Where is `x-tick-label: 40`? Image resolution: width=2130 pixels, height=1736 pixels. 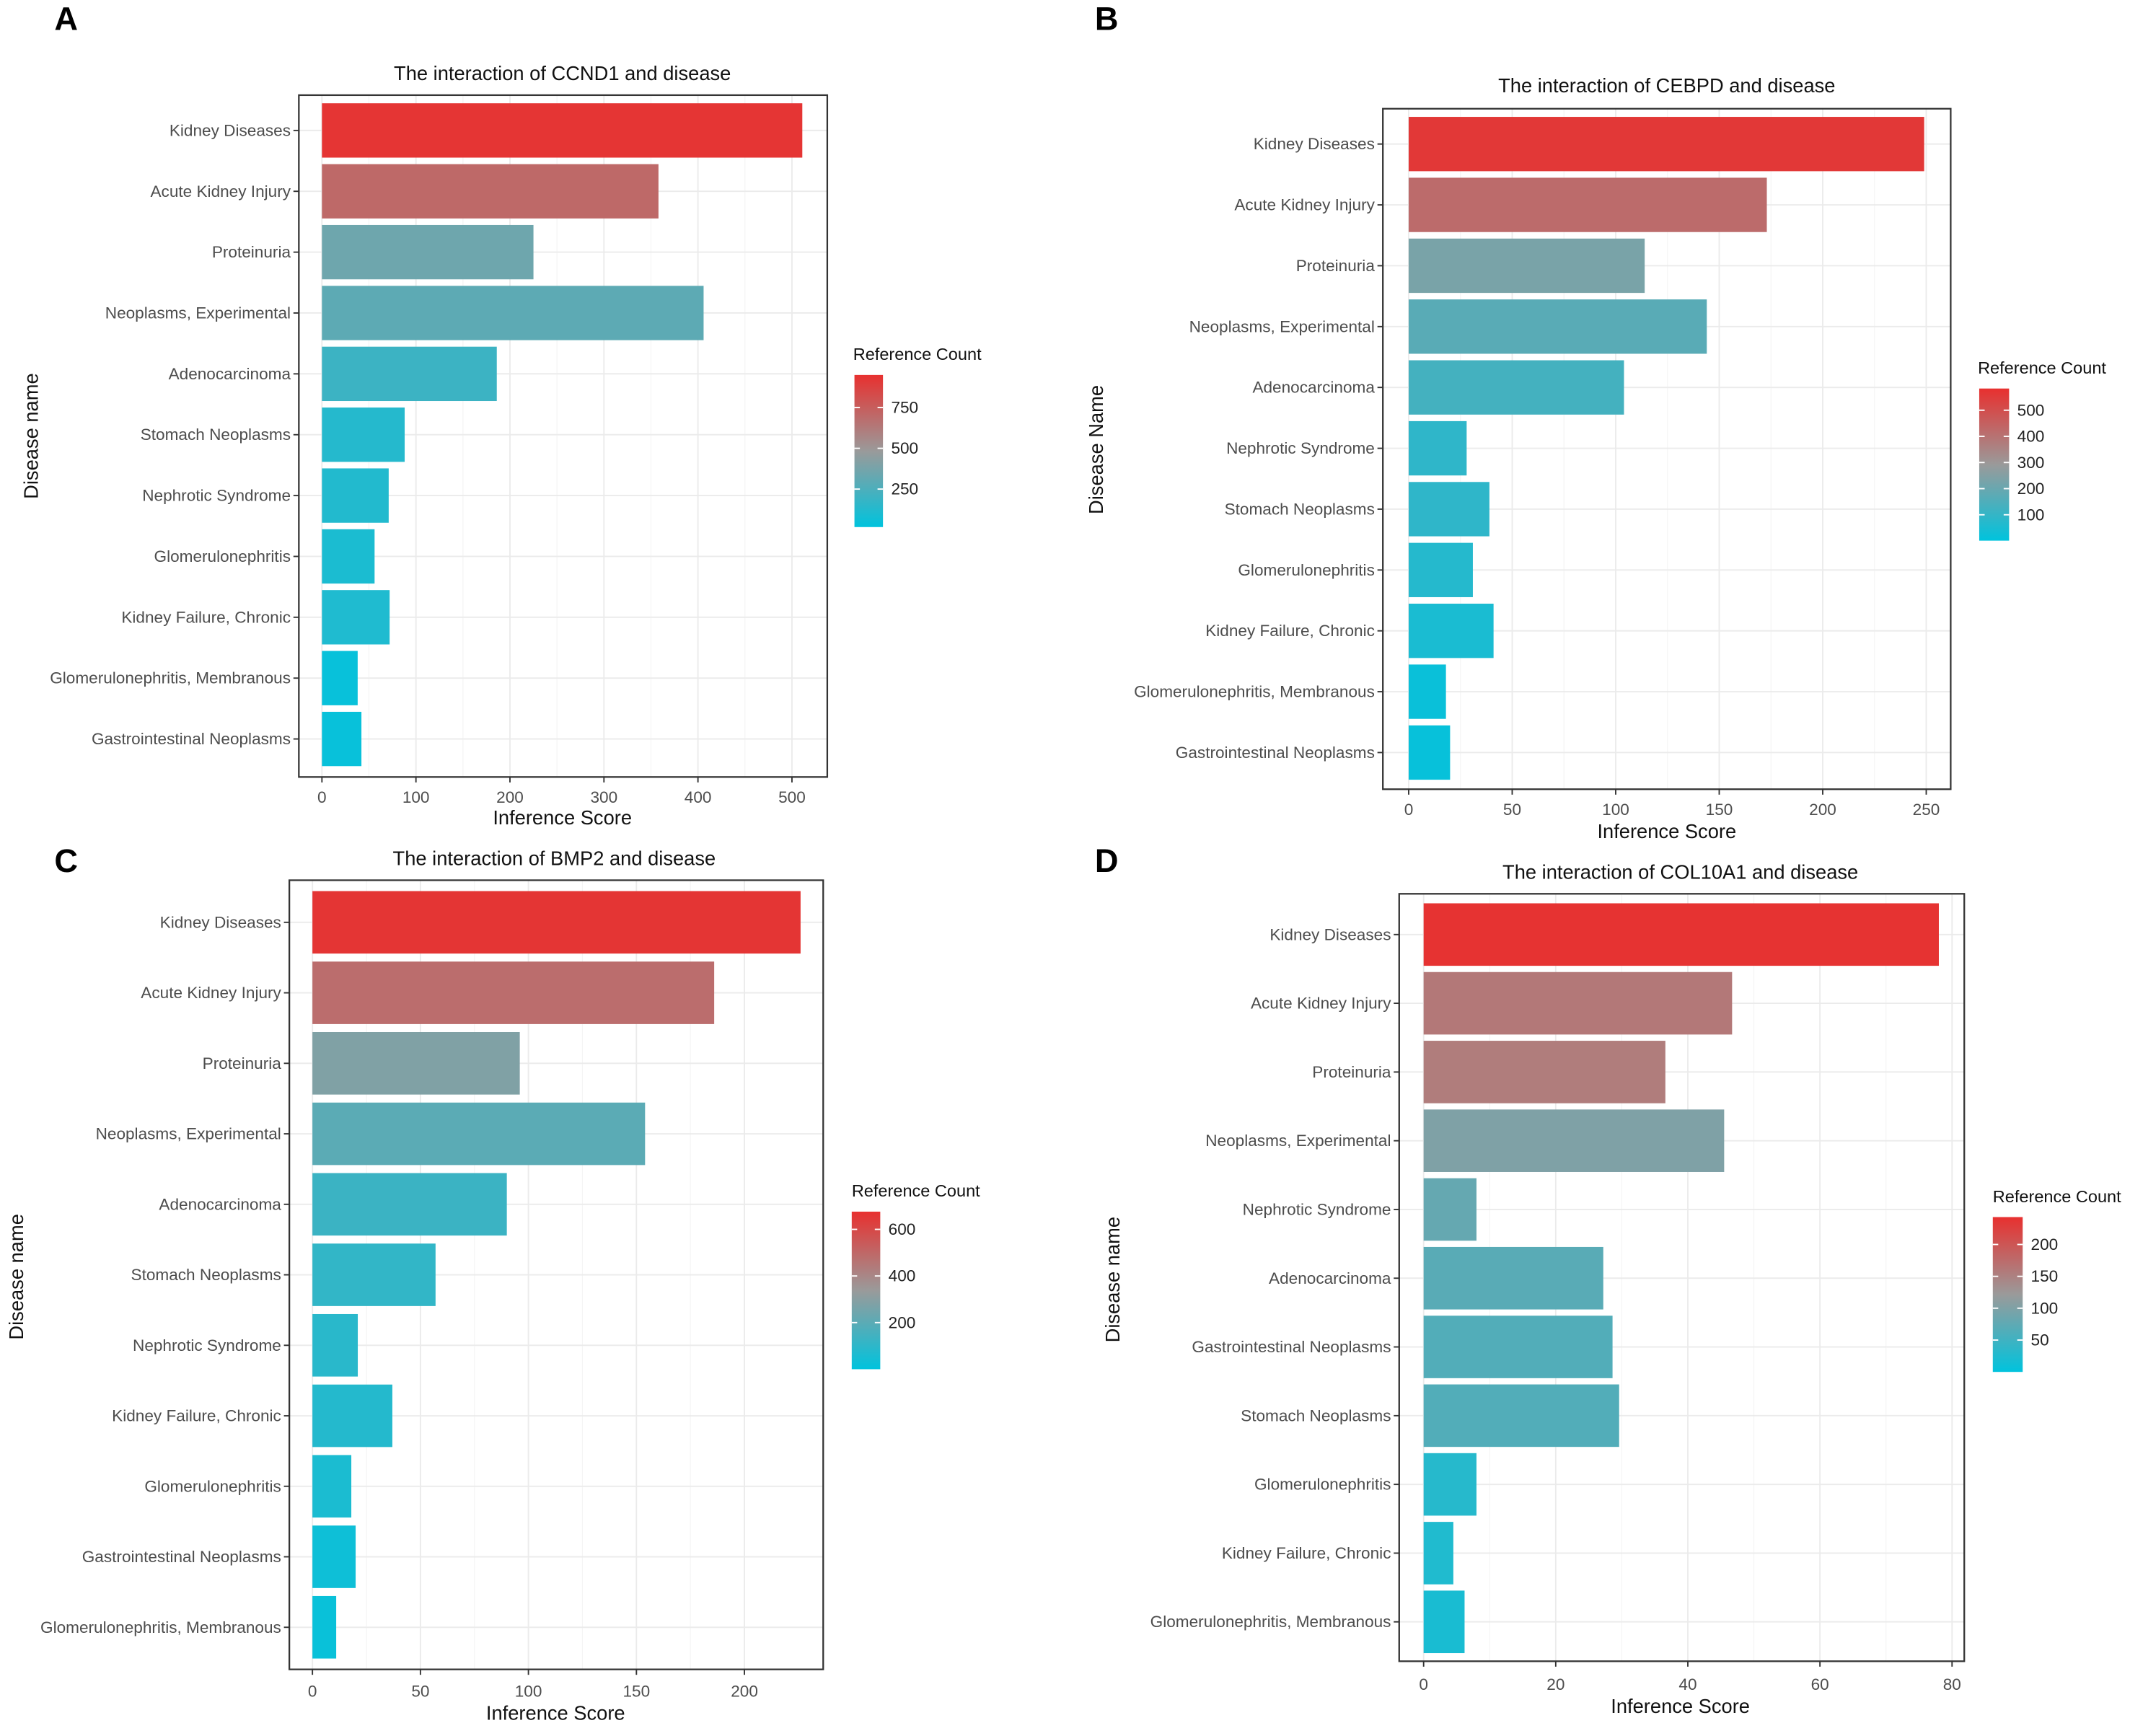
x-tick-label: 40 is located at coordinates (1687, 1684).